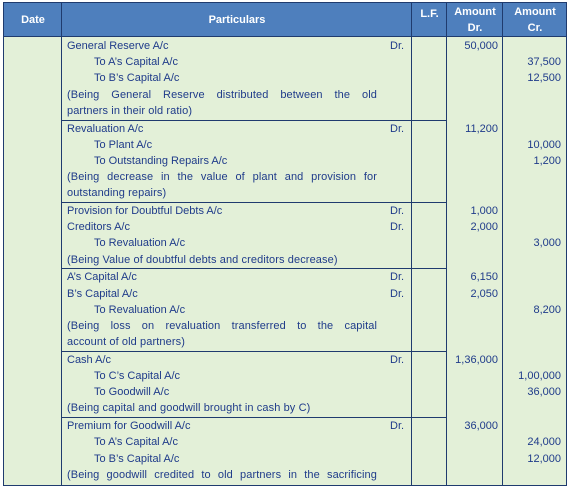 This screenshot has width=570, height=488. What do you see at coordinates (102, 277) in the screenshot?
I see `entry-account: A’s Capital A/c` at bounding box center [102, 277].